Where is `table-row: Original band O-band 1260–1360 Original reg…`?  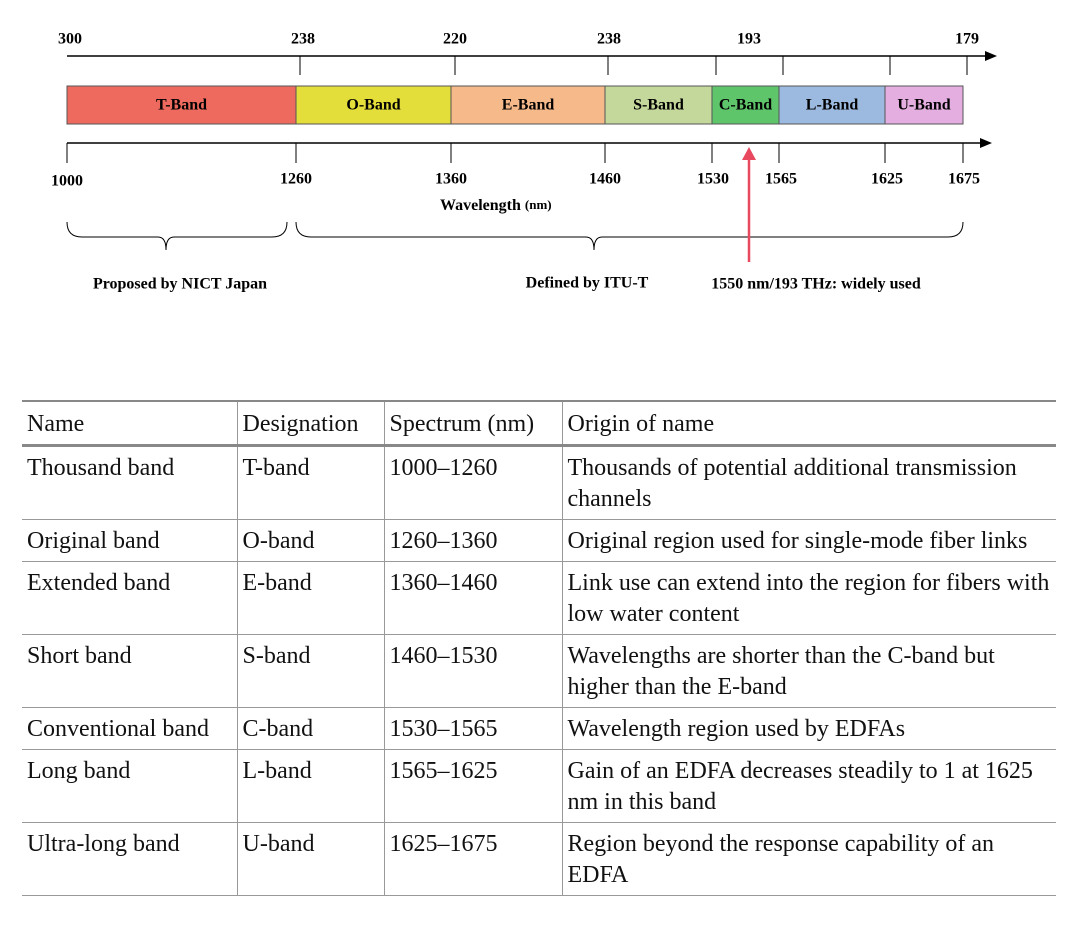 table-row: Original band O-band 1260–1360 Original reg… is located at coordinates (539, 540).